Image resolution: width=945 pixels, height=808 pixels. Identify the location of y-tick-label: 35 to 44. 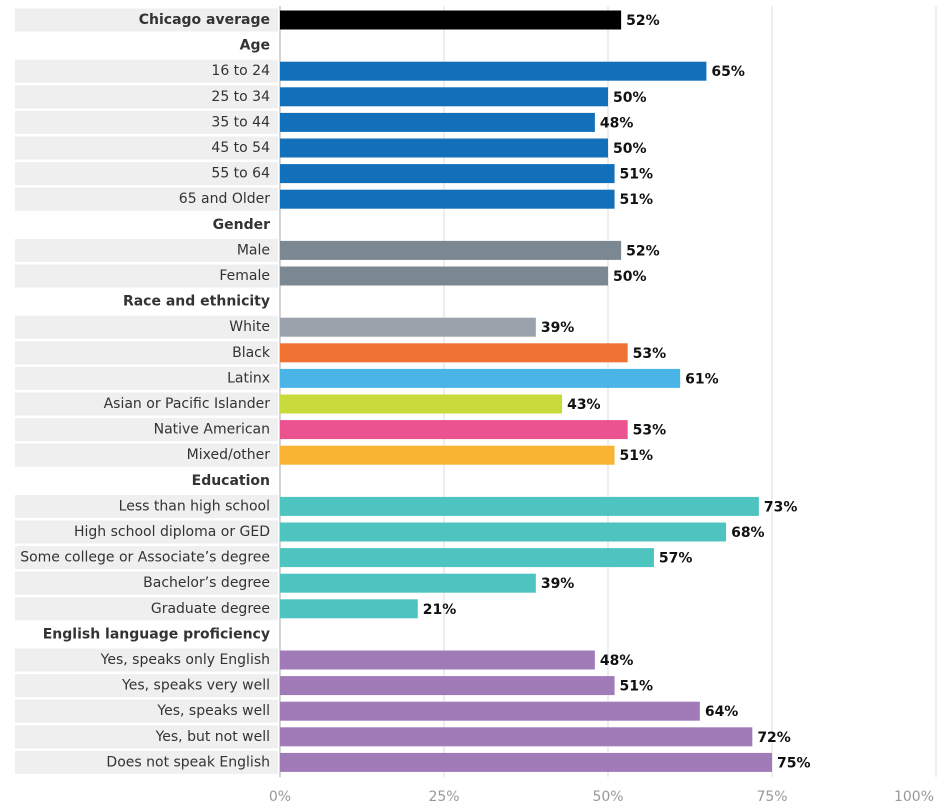
(240, 122).